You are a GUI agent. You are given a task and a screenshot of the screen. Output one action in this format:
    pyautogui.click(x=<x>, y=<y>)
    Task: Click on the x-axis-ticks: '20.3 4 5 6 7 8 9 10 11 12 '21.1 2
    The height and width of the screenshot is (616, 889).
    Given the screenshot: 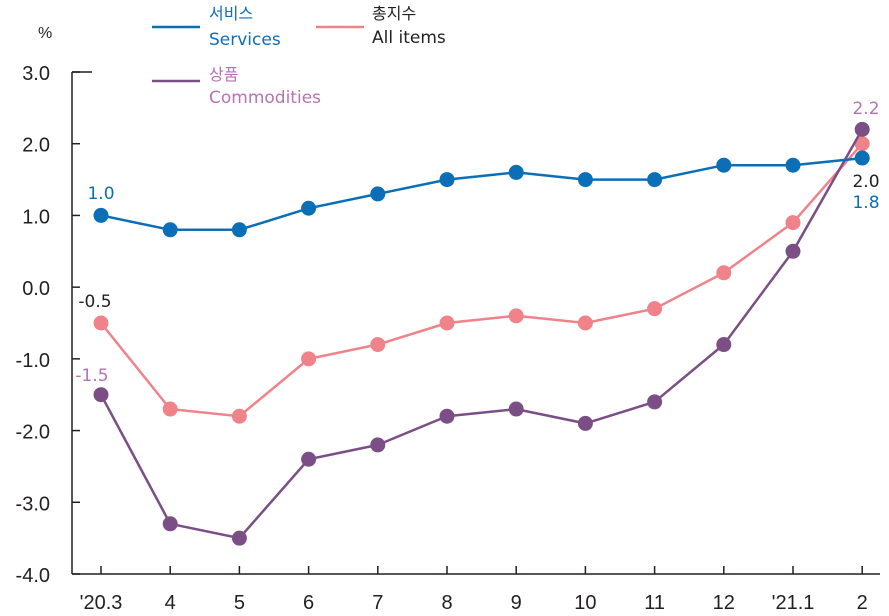 What is the action you would take?
    pyautogui.click(x=474, y=590)
    